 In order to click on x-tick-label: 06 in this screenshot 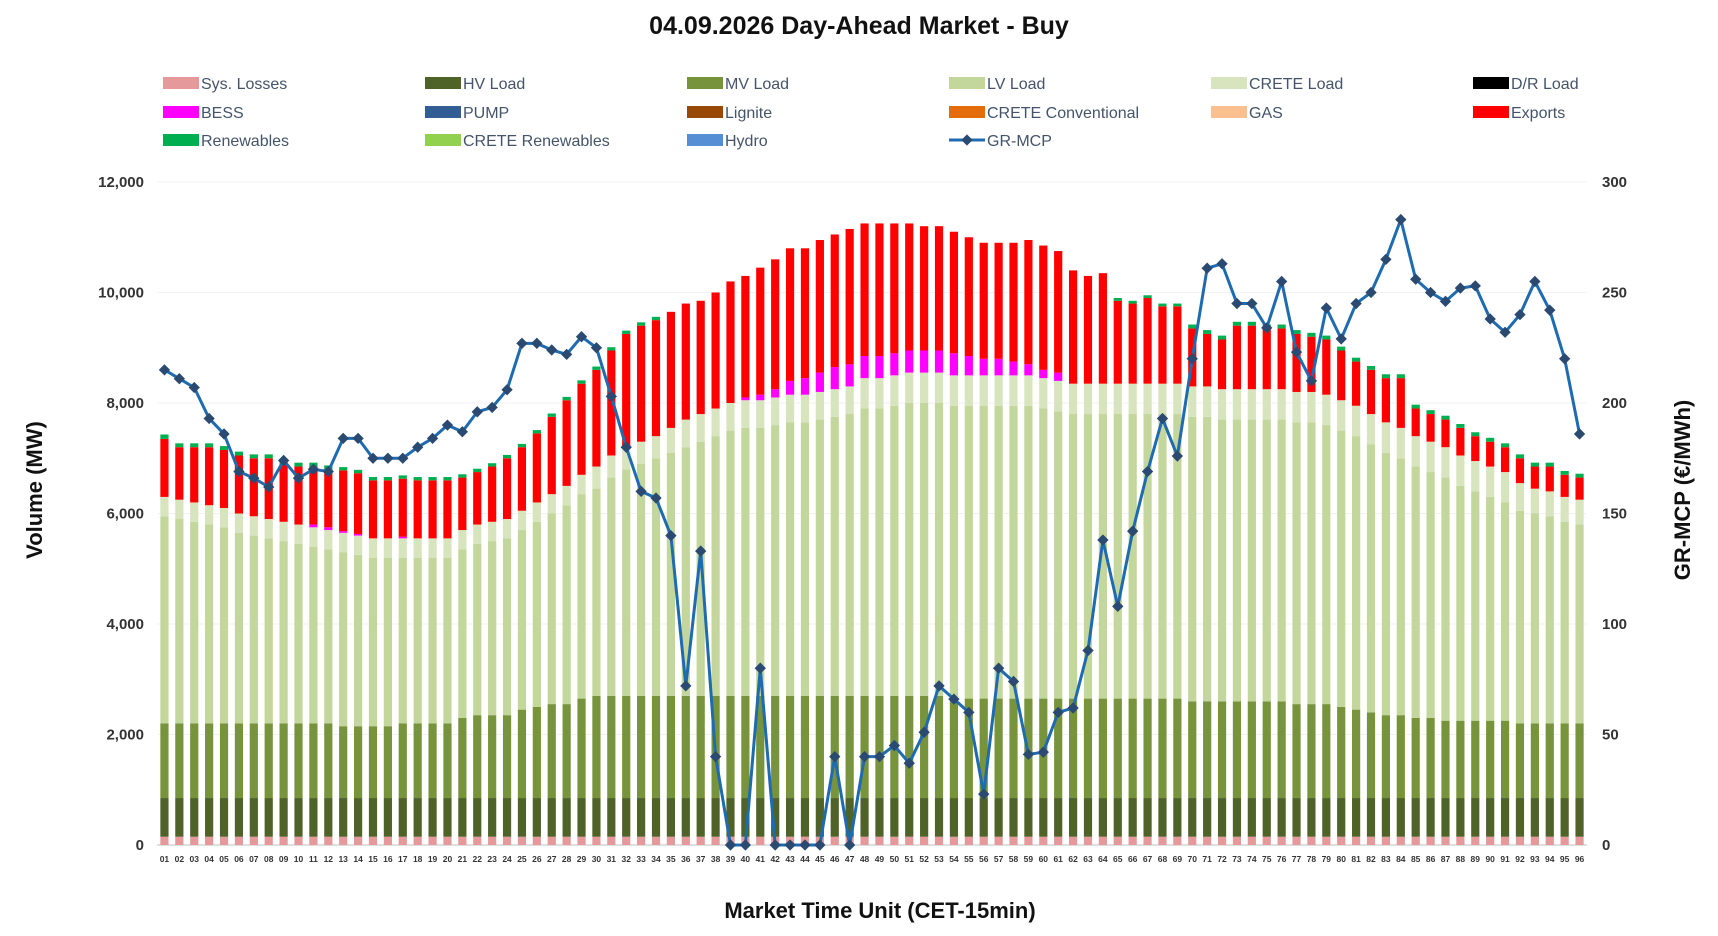, I will do `click(239, 859)`.